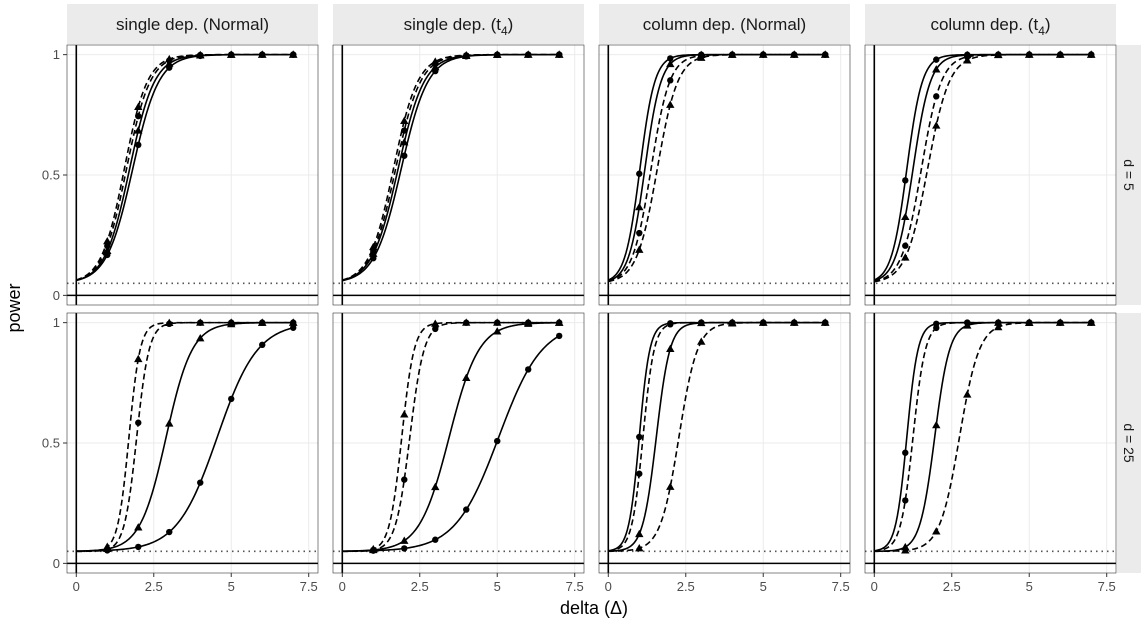  I want to click on row-strip-background, so click(1129, 443).